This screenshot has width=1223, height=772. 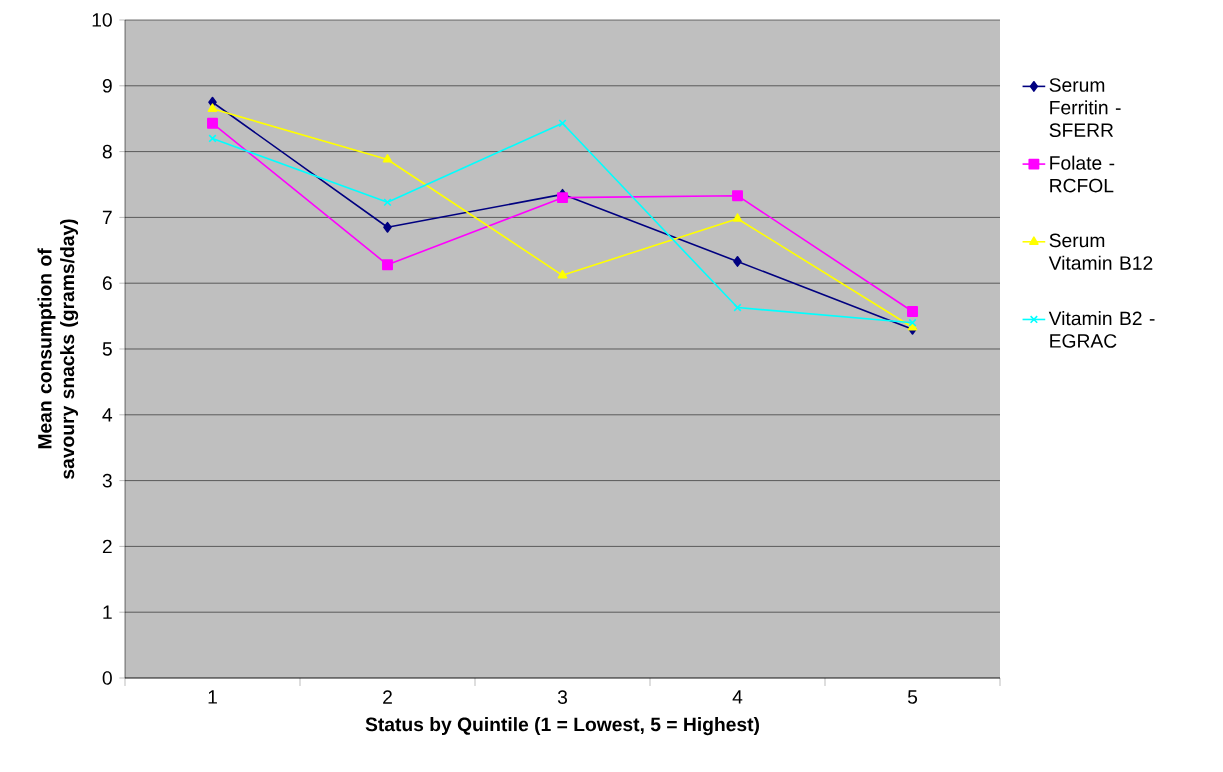 What do you see at coordinates (1100, 251) in the screenshot?
I see `legend-label: Serum Vitamin B12` at bounding box center [1100, 251].